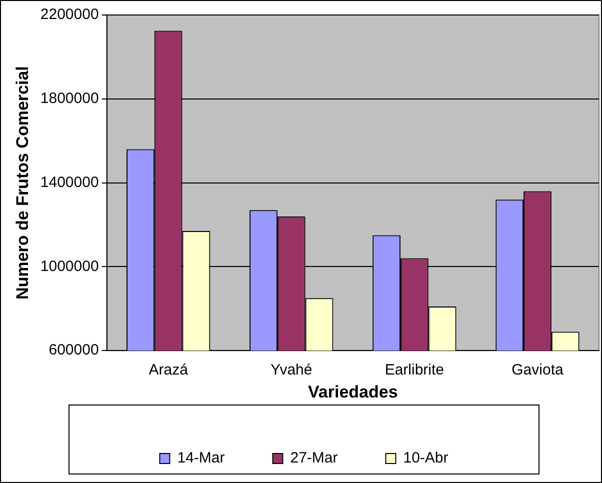 This screenshot has width=602, height=483. Describe the element at coordinates (353, 392) in the screenshot. I see `x-axis-title: Variedades` at that location.